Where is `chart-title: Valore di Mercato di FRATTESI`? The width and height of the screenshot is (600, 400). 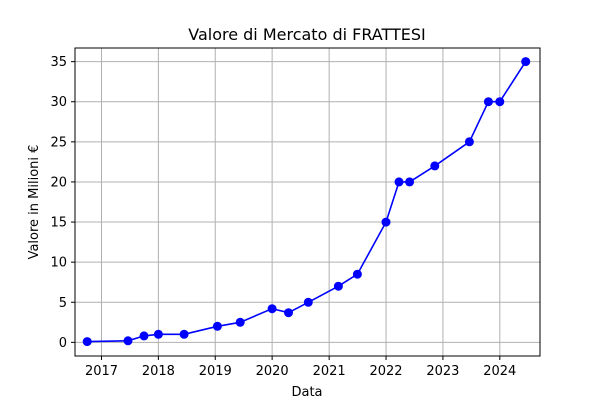
chart-title: Valore di Mercato di FRATTESI is located at coordinates (307, 34).